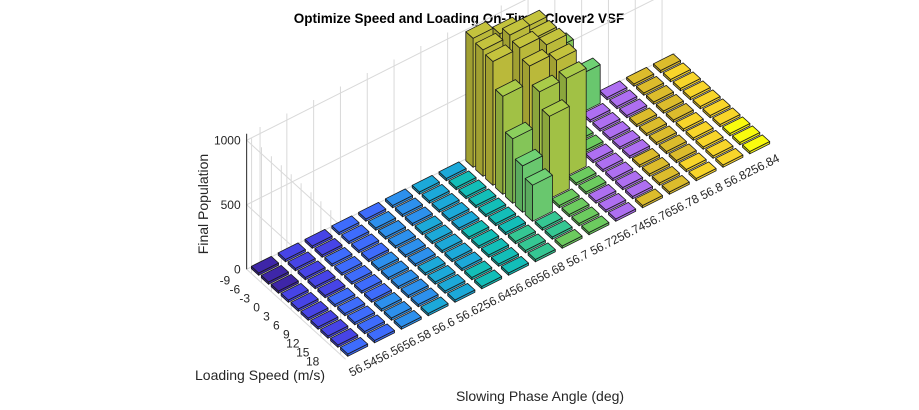  Describe the element at coordinates (533, 115) in the screenshot. I see `bars-3d` at that location.